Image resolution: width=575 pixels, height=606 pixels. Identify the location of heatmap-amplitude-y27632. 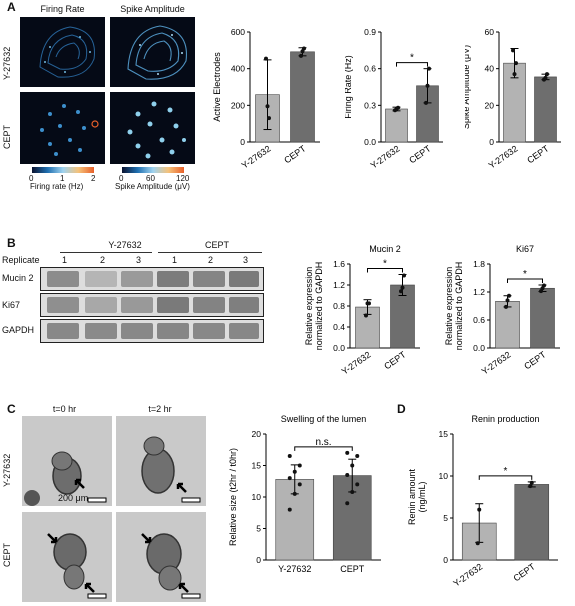
(152, 52).